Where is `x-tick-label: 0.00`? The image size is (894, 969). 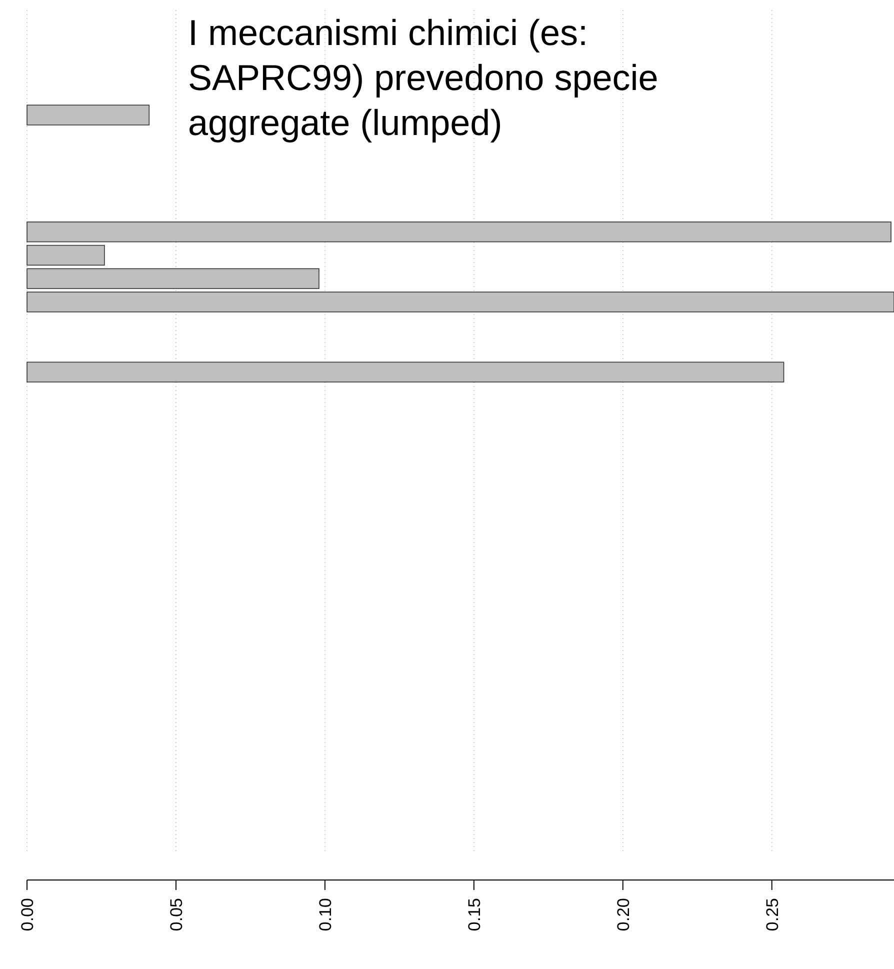
x-tick-label: 0.00 is located at coordinates (27, 915).